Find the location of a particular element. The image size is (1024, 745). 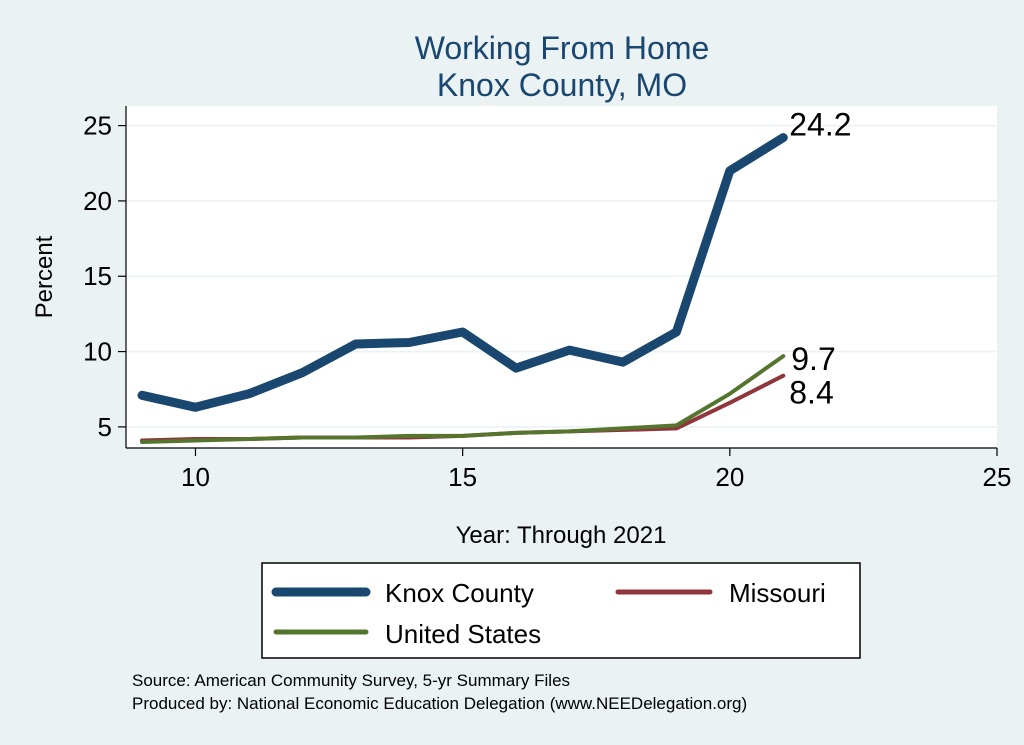

legend-label-united-states: United States is located at coordinates (463, 634).